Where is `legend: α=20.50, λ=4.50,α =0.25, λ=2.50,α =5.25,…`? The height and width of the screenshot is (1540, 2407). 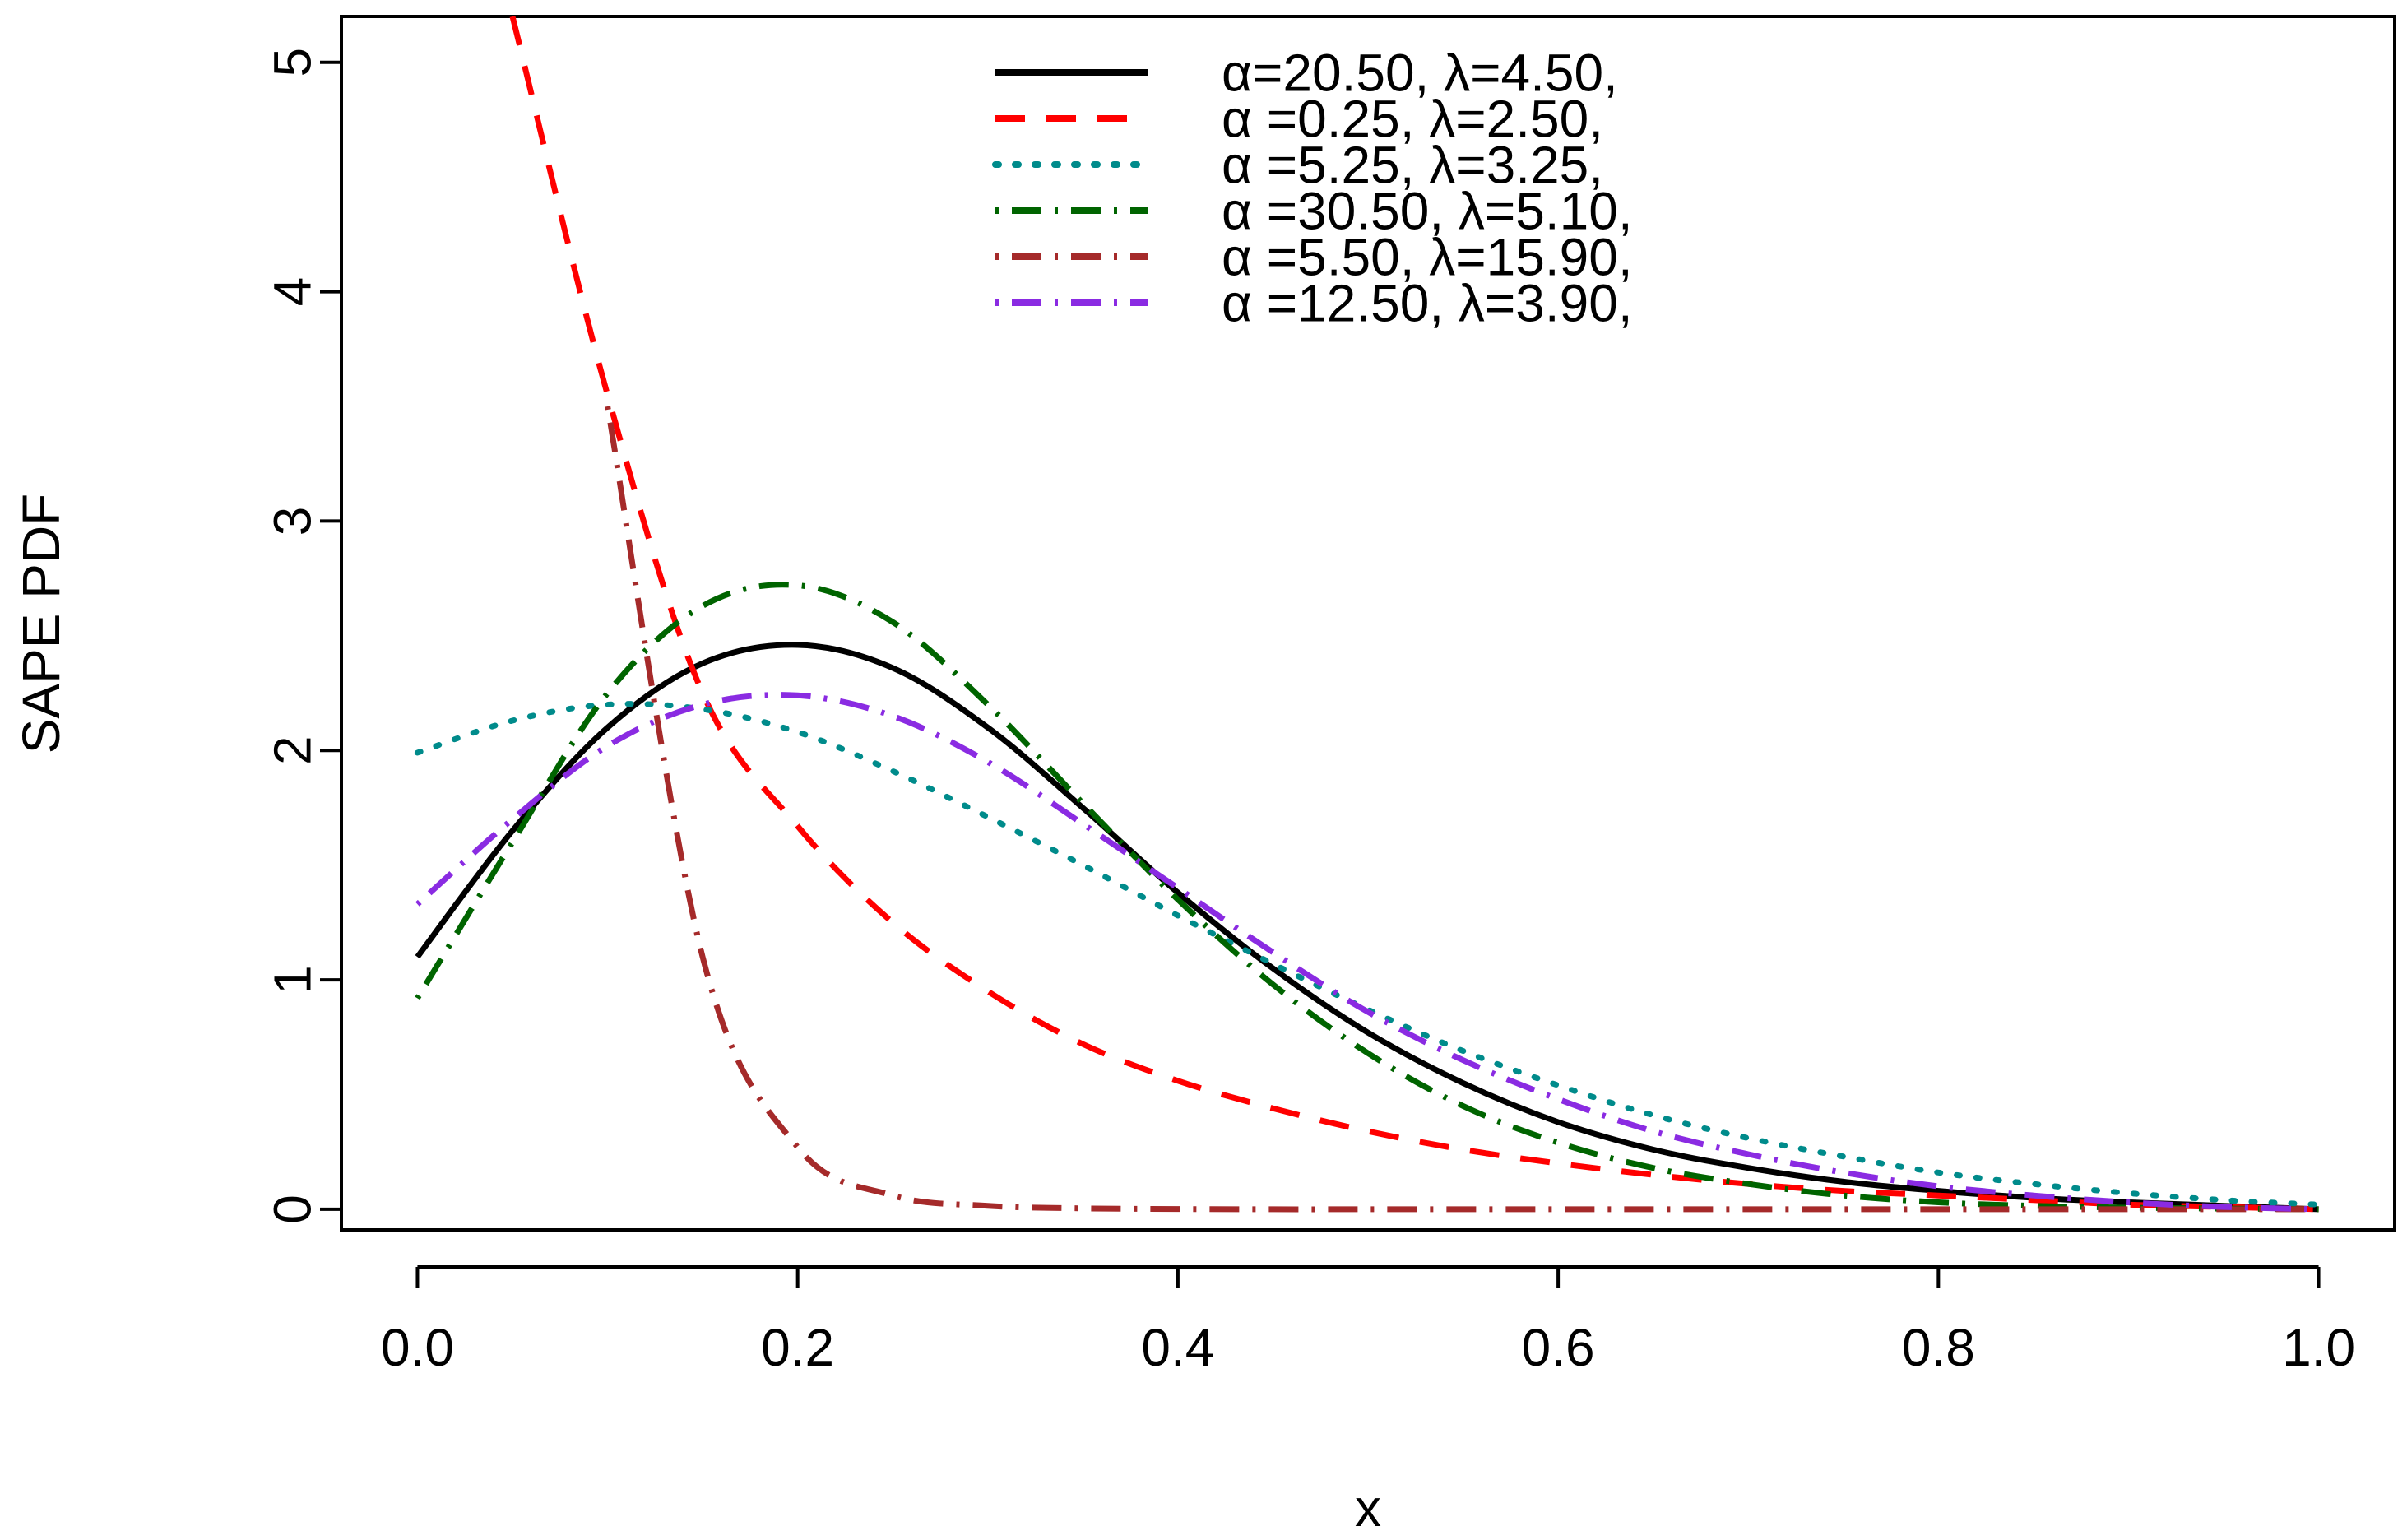 legend: α=20.50, λ=4.50,α =0.25, λ=2.50,α =5.25,… is located at coordinates (1312, 187).